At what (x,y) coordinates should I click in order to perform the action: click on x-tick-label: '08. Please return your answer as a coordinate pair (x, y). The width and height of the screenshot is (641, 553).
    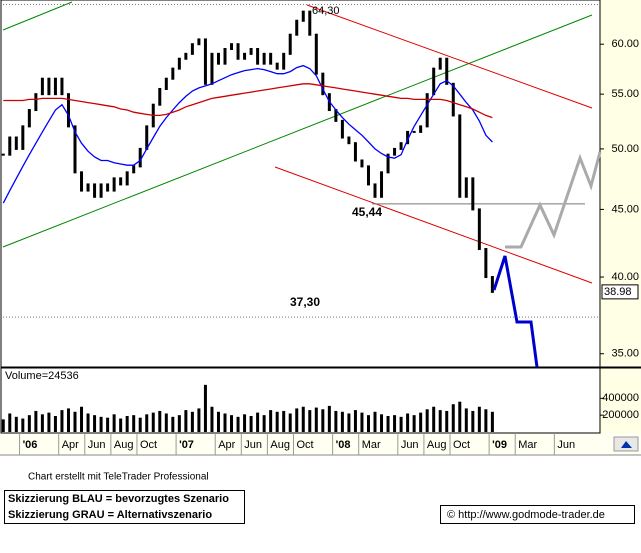
    Looking at the image, I should click on (343, 445).